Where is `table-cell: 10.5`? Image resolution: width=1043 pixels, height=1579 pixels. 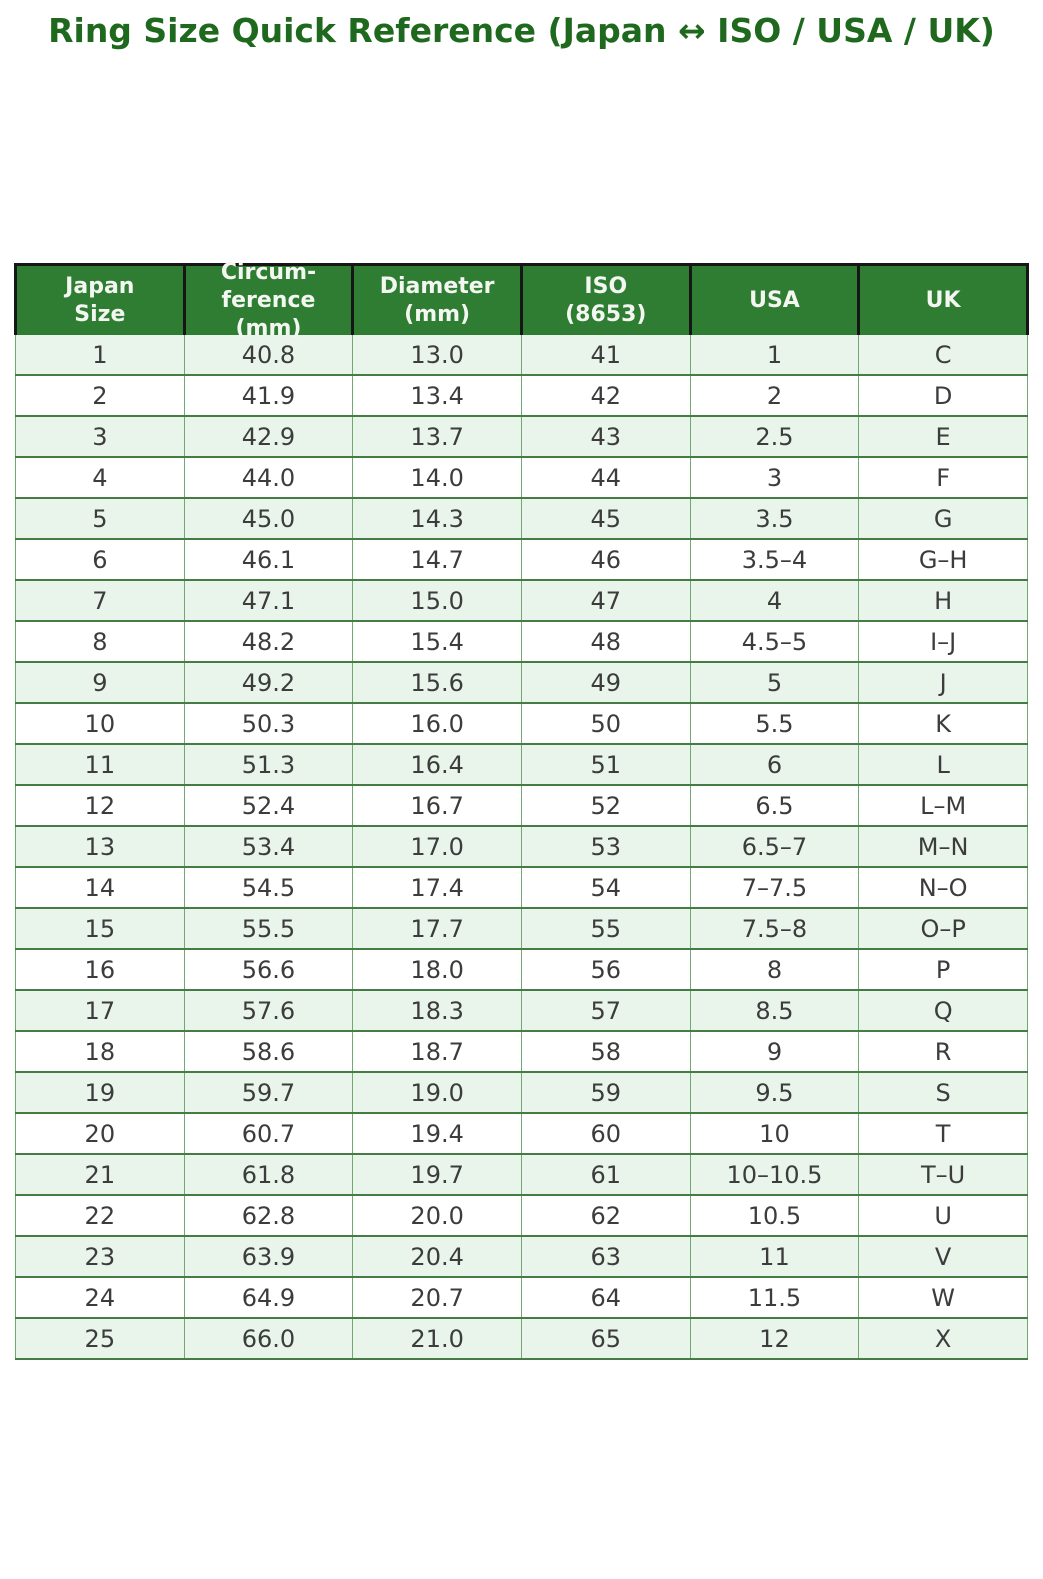
table-cell: 10.5 is located at coordinates (774, 1216).